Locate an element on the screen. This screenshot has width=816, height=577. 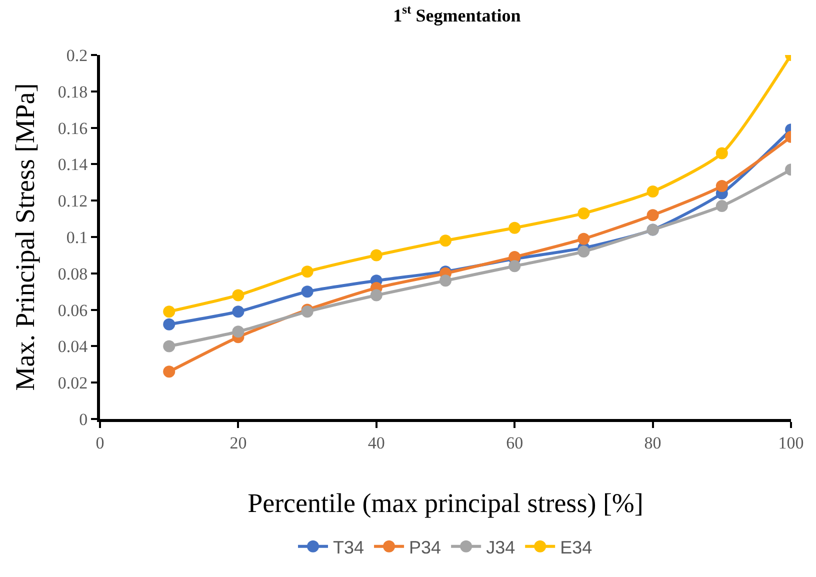
x-tick-label: 40 is located at coordinates (376, 442).